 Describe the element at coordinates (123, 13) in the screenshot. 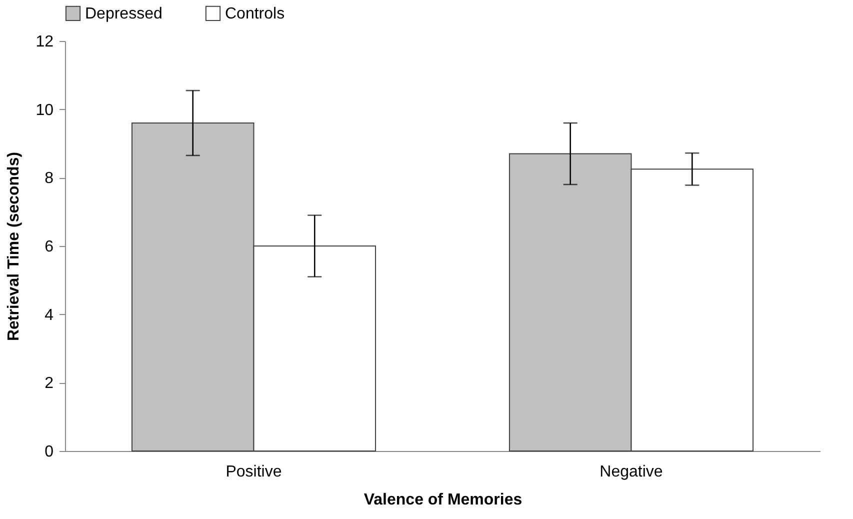

I see `legend-label: Depressed` at that location.